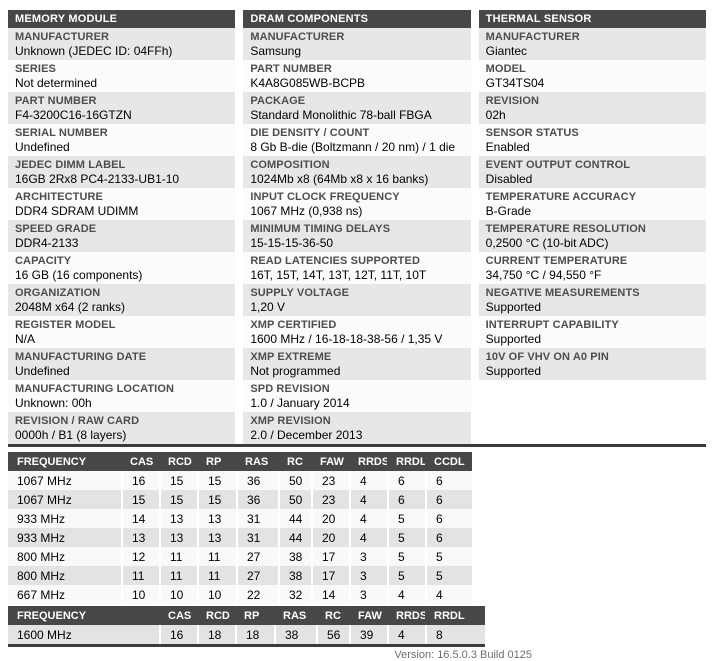 This screenshot has width=714, height=661. Describe the element at coordinates (341, 115) in the screenshot. I see `field-value: Standard Monolithic 78-ball FBGA` at that location.